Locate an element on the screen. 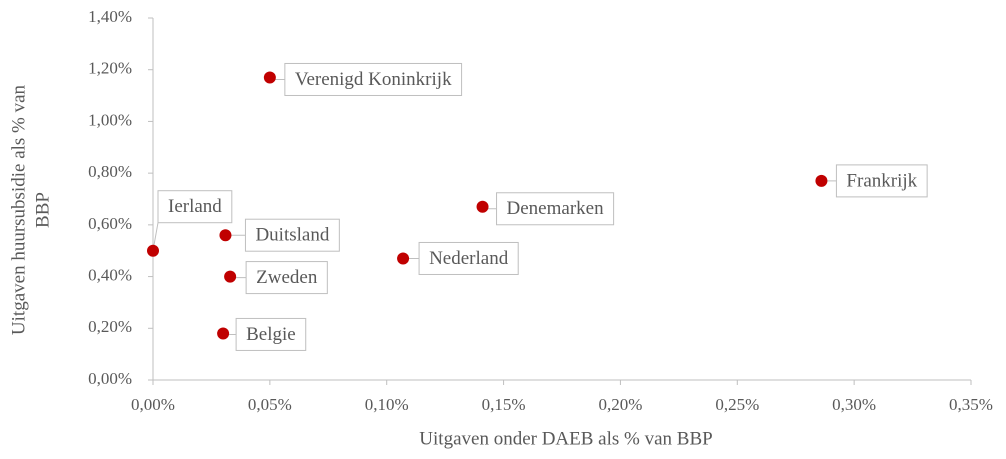 The width and height of the screenshot is (1006, 459). x-tick-label: 0,30% is located at coordinates (854, 404).